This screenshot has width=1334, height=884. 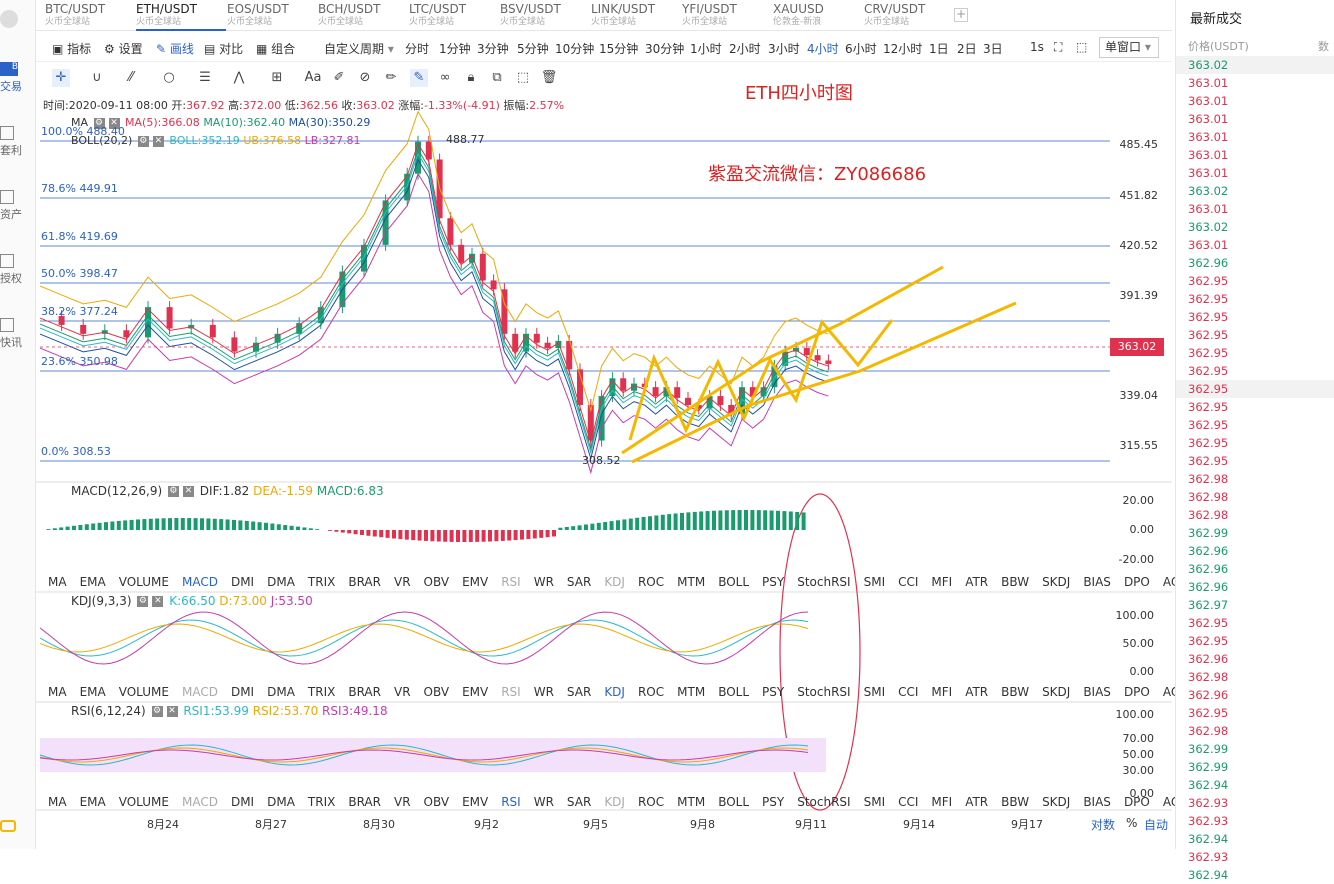 What do you see at coordinates (1056, 692) in the screenshot?
I see `indicator-option-skdj: SKDJ` at bounding box center [1056, 692].